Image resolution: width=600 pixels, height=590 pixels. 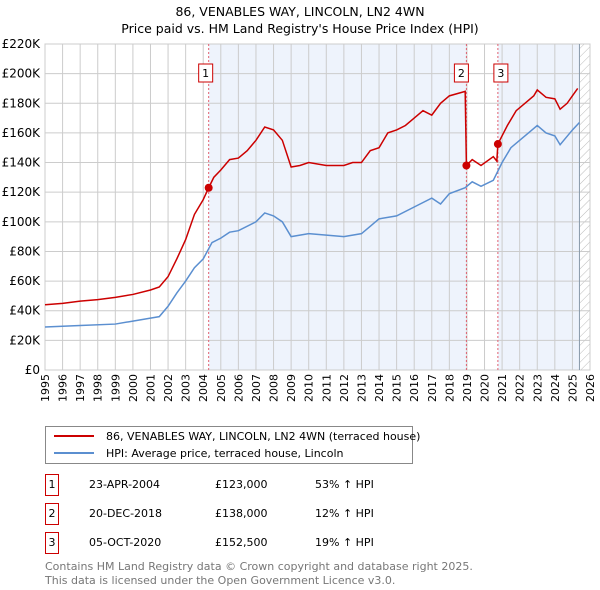 What do you see at coordinates (22, 222) in the screenshot?
I see `y-tick-label: £100K` at bounding box center [22, 222].